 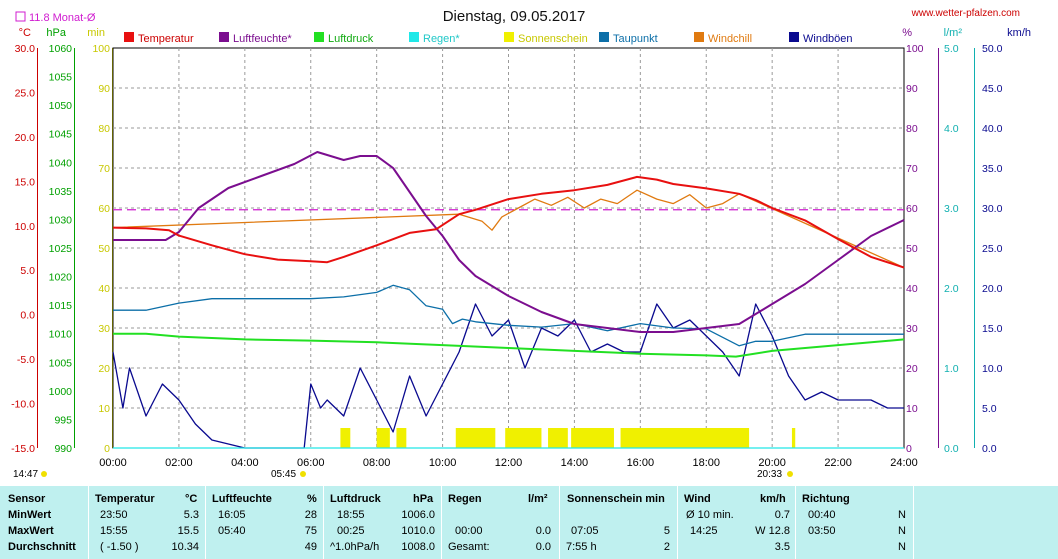 I want to click on wind-axis-tick: 30.0, so click(x=992, y=209).